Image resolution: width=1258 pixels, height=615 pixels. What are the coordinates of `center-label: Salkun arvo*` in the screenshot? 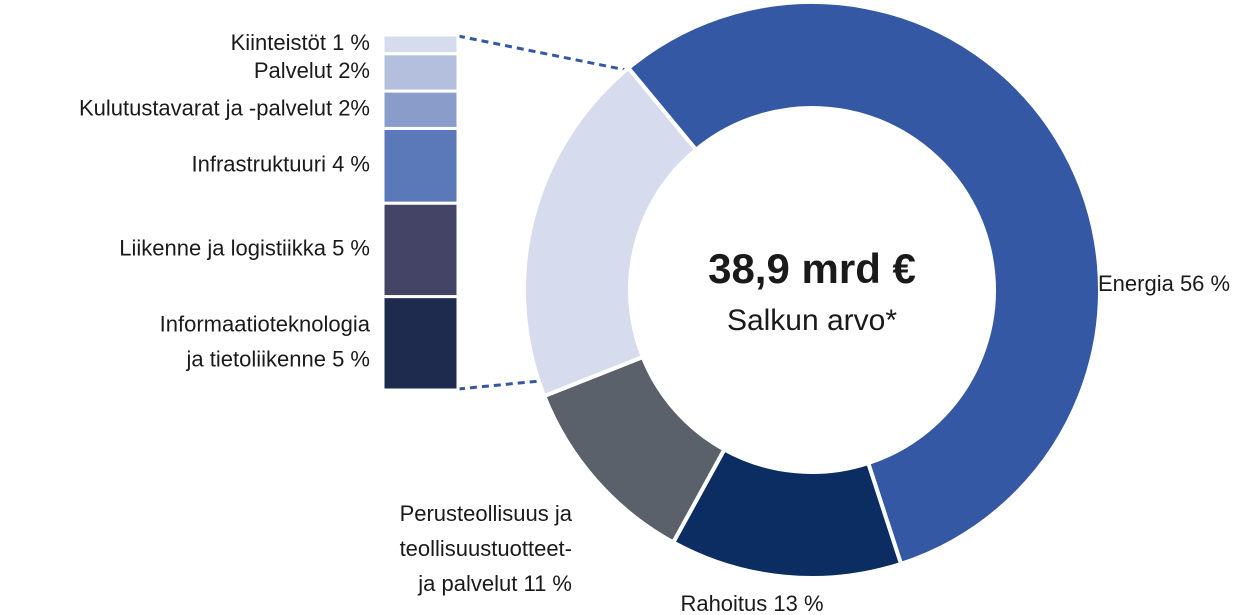 It's located at (812, 320).